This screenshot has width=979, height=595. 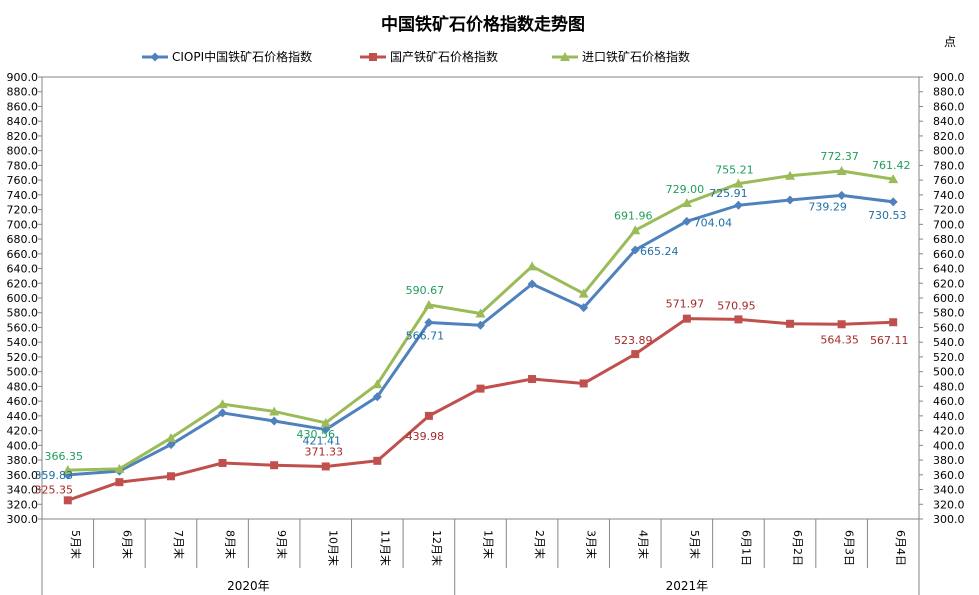 I want to click on y-tick-label-right: 340.0, so click(x=949, y=490).